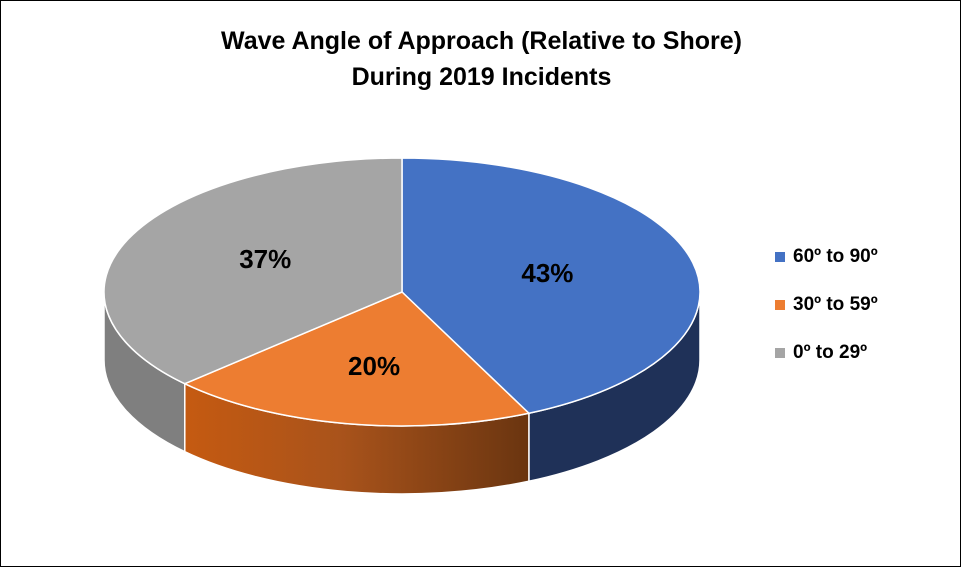 This screenshot has width=961, height=568. I want to click on legend: 60º to 90º 30º to 59º 0º to 29º, so click(826, 317).